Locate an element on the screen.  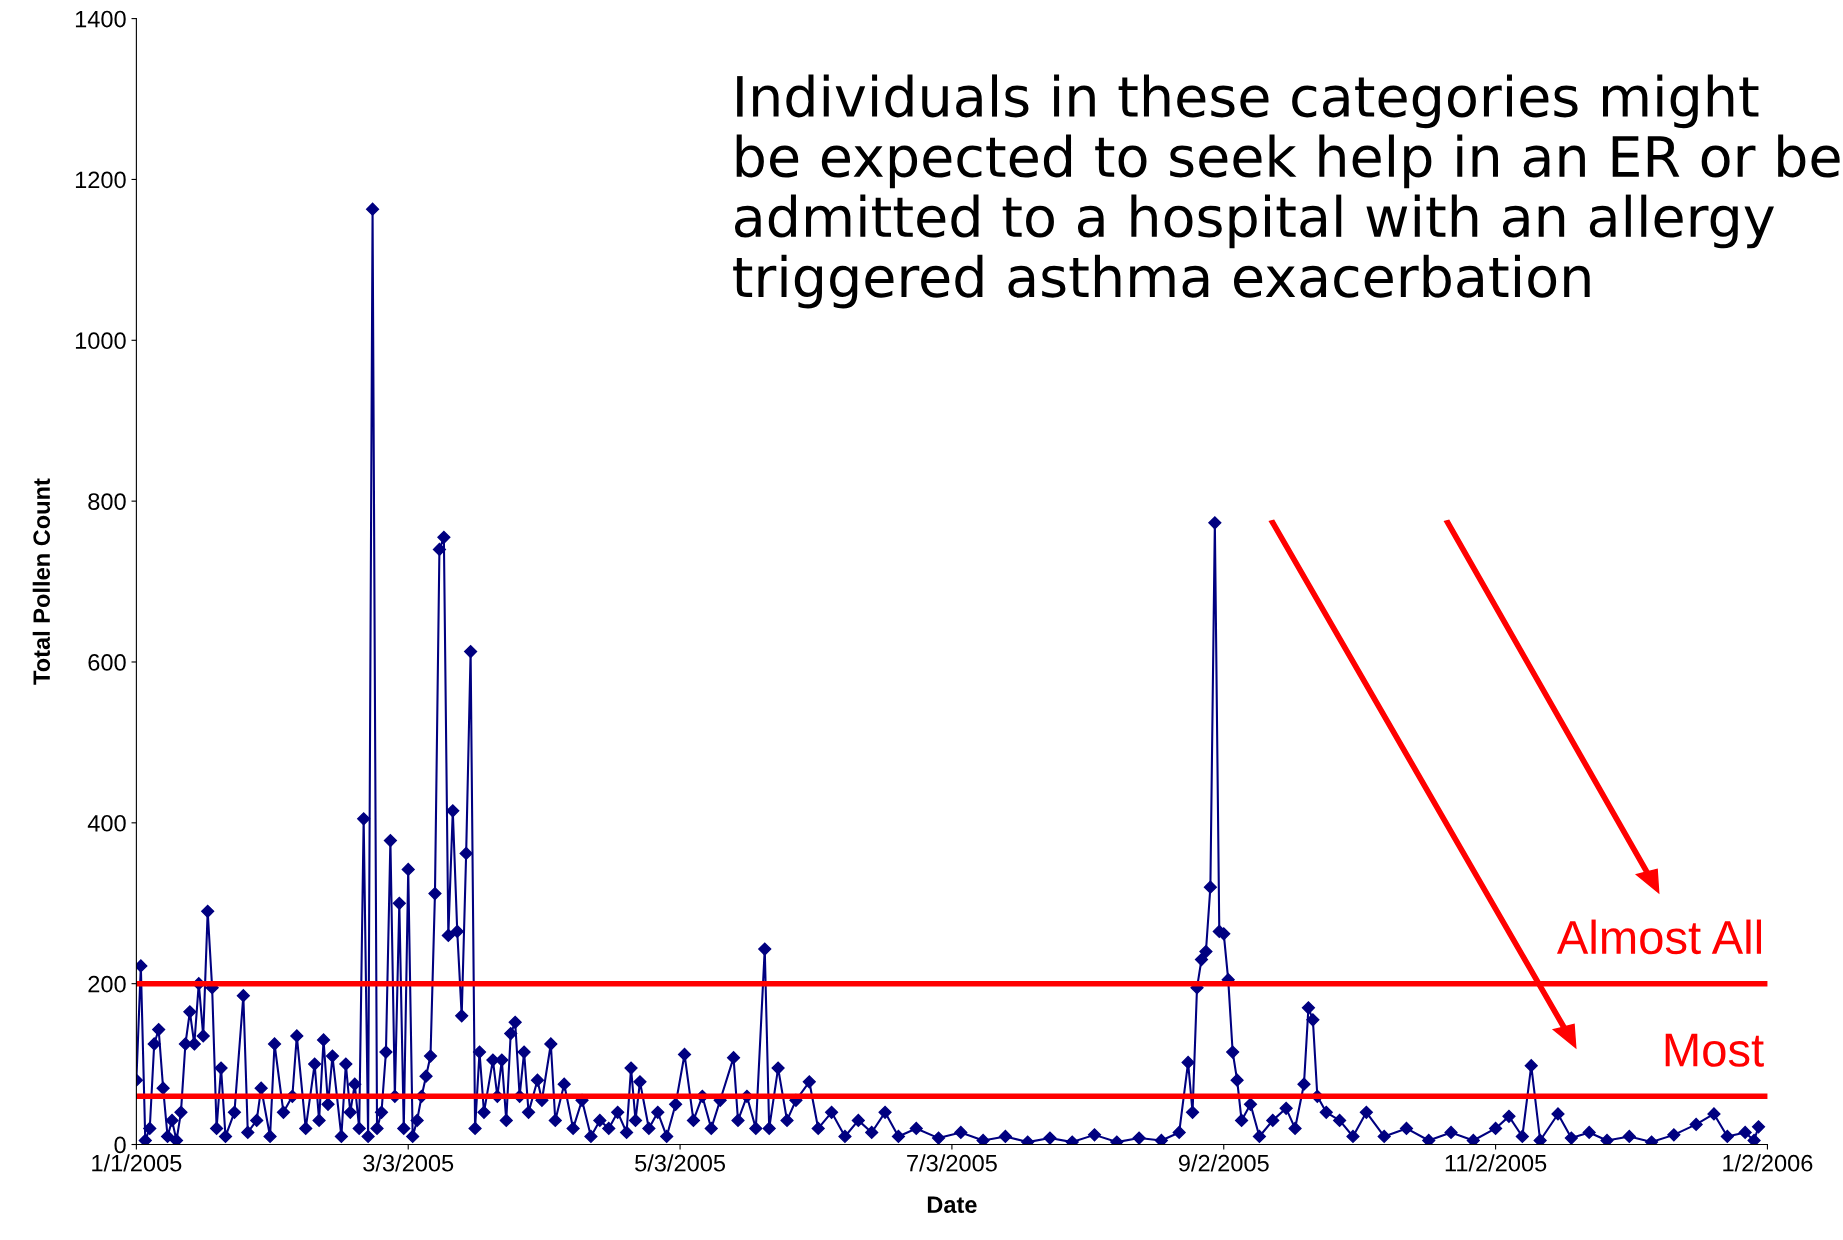
y-tick-label: 1000 is located at coordinates (100, 341).